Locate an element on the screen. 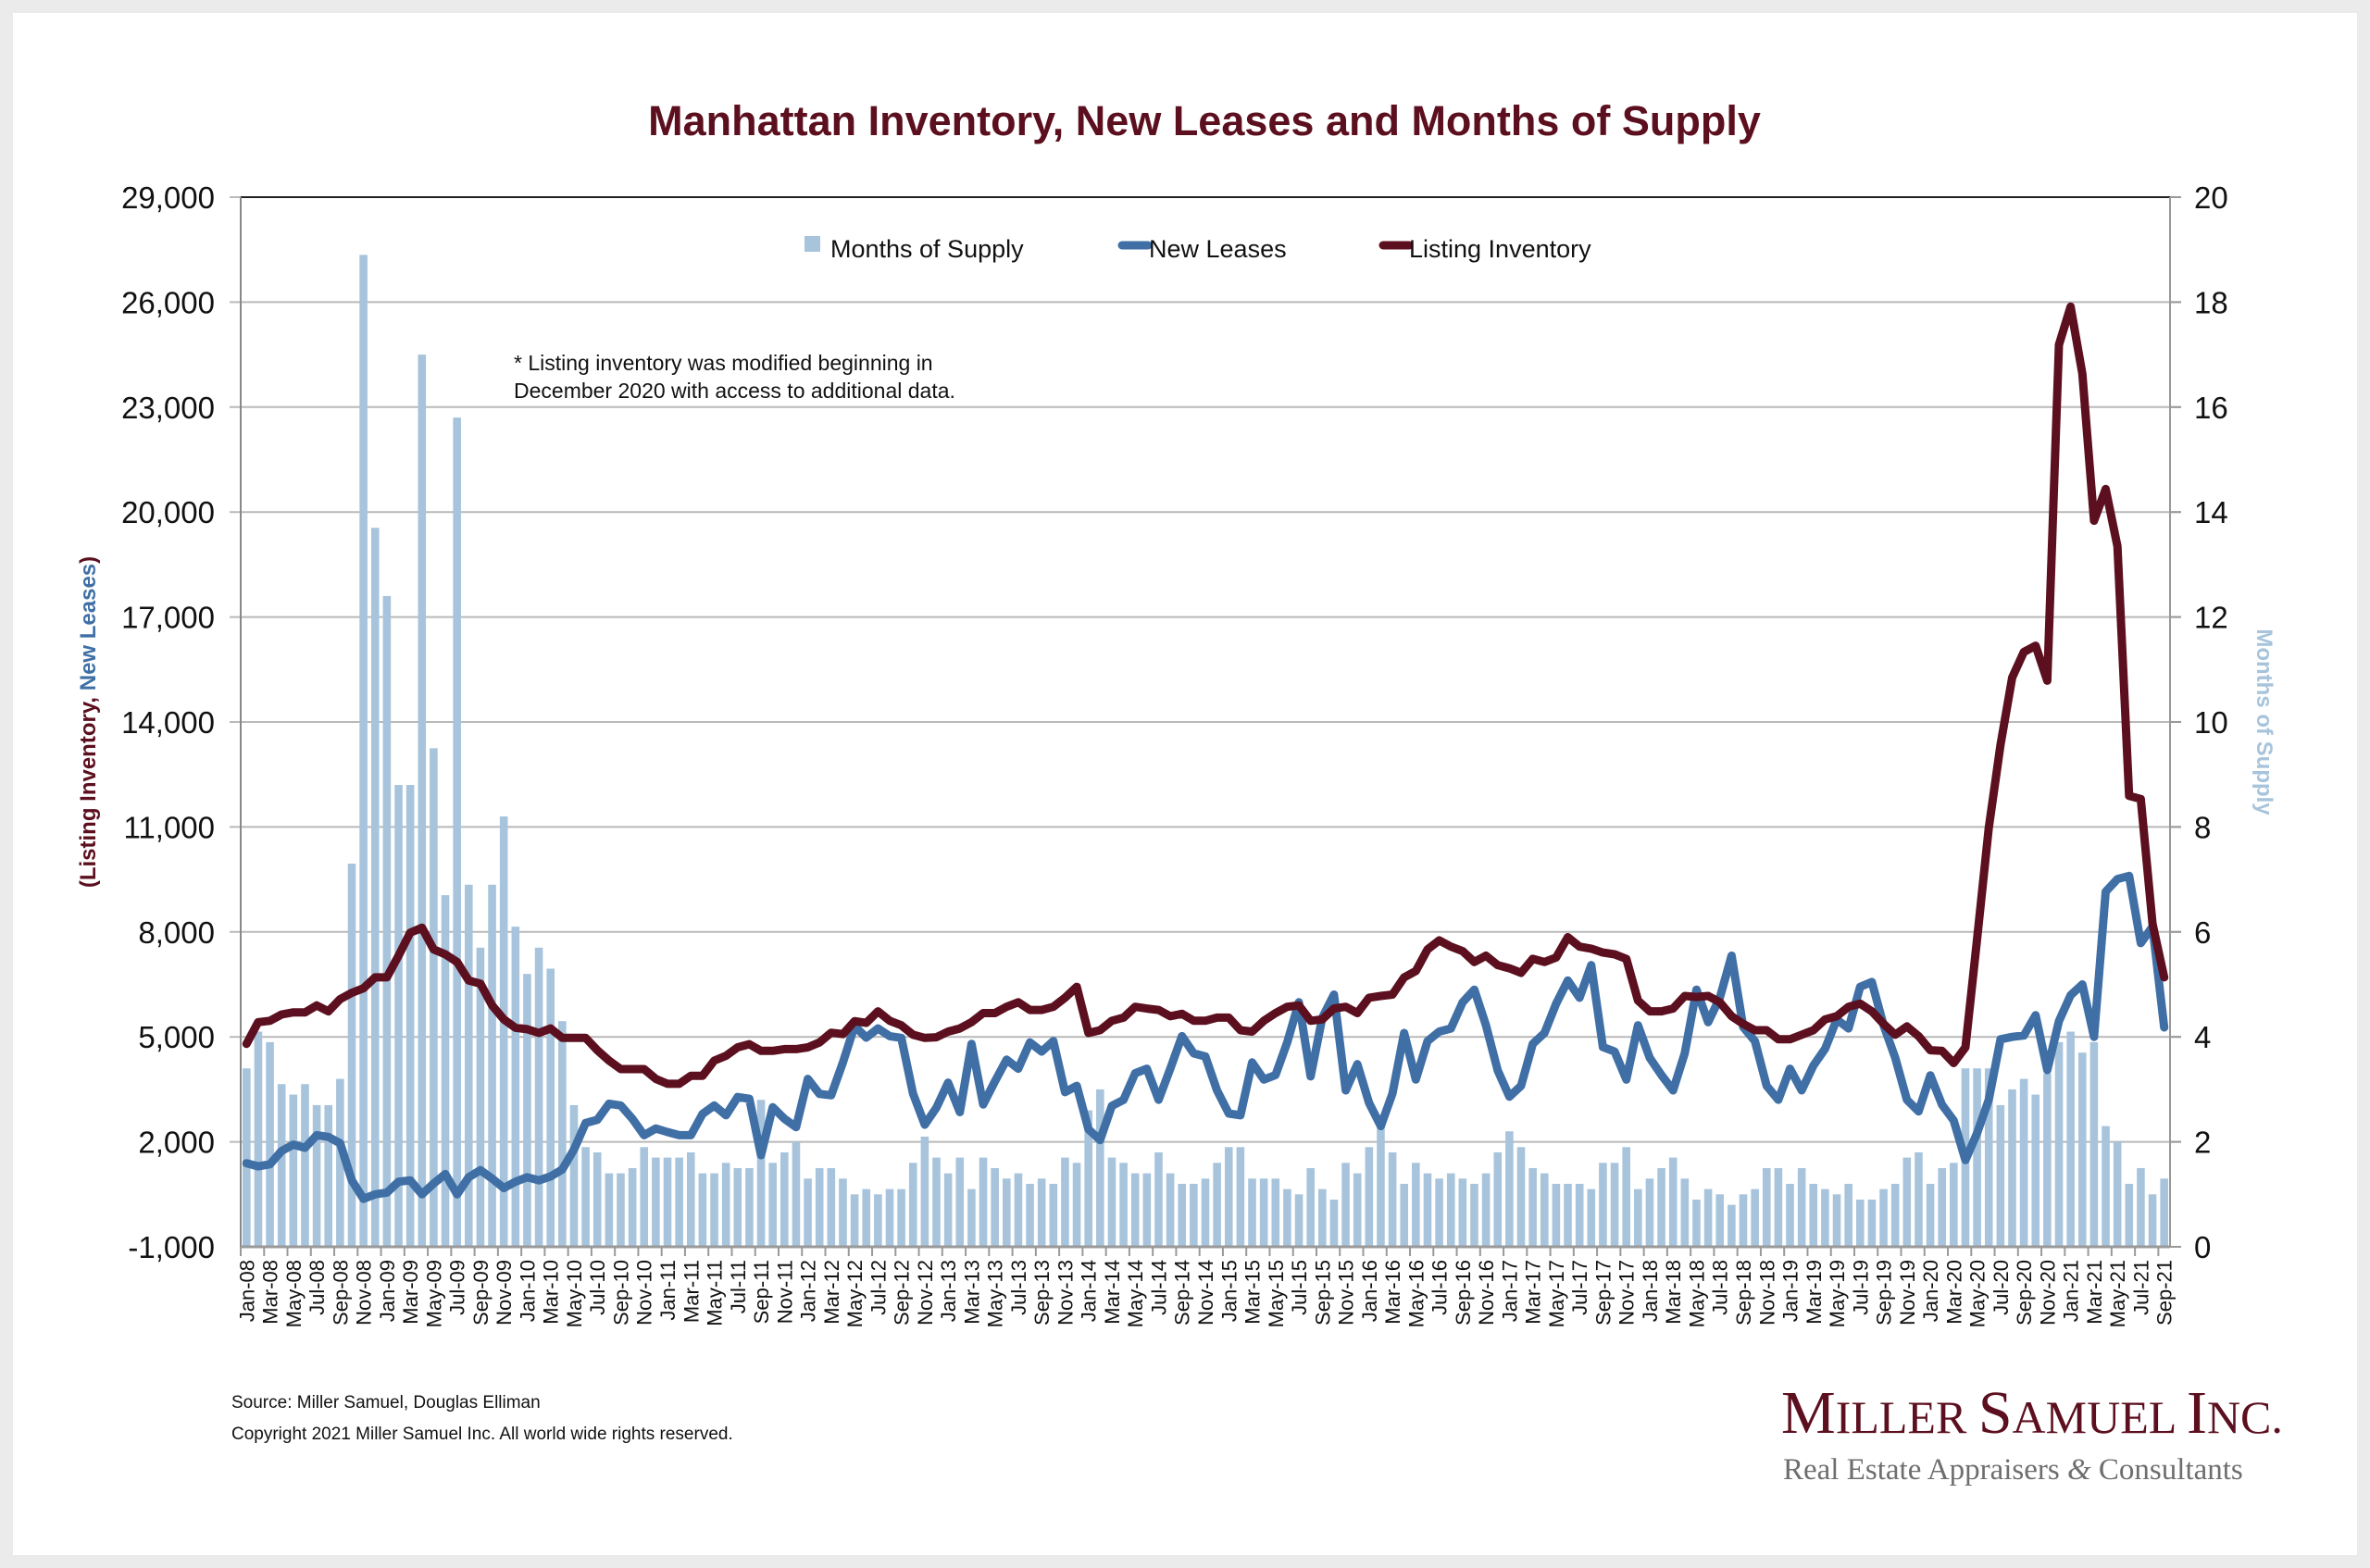  x-tick-label: Mar-13 is located at coordinates (971, 1292).